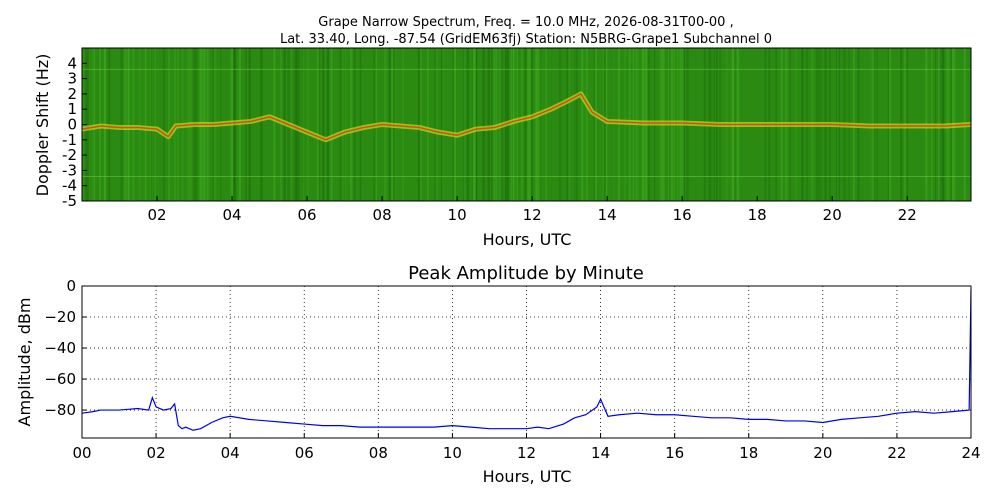  I want to click on amplitude-y-tick-label: −20, so click(60, 317).